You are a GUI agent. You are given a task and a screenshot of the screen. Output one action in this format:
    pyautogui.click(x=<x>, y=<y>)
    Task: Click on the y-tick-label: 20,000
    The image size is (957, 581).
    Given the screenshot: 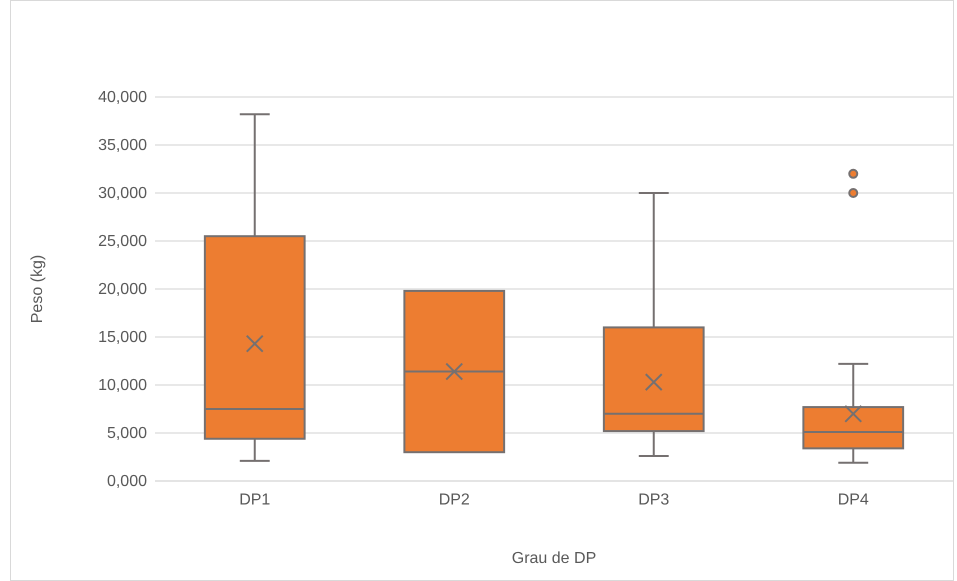 What is the action you would take?
    pyautogui.click(x=123, y=289)
    